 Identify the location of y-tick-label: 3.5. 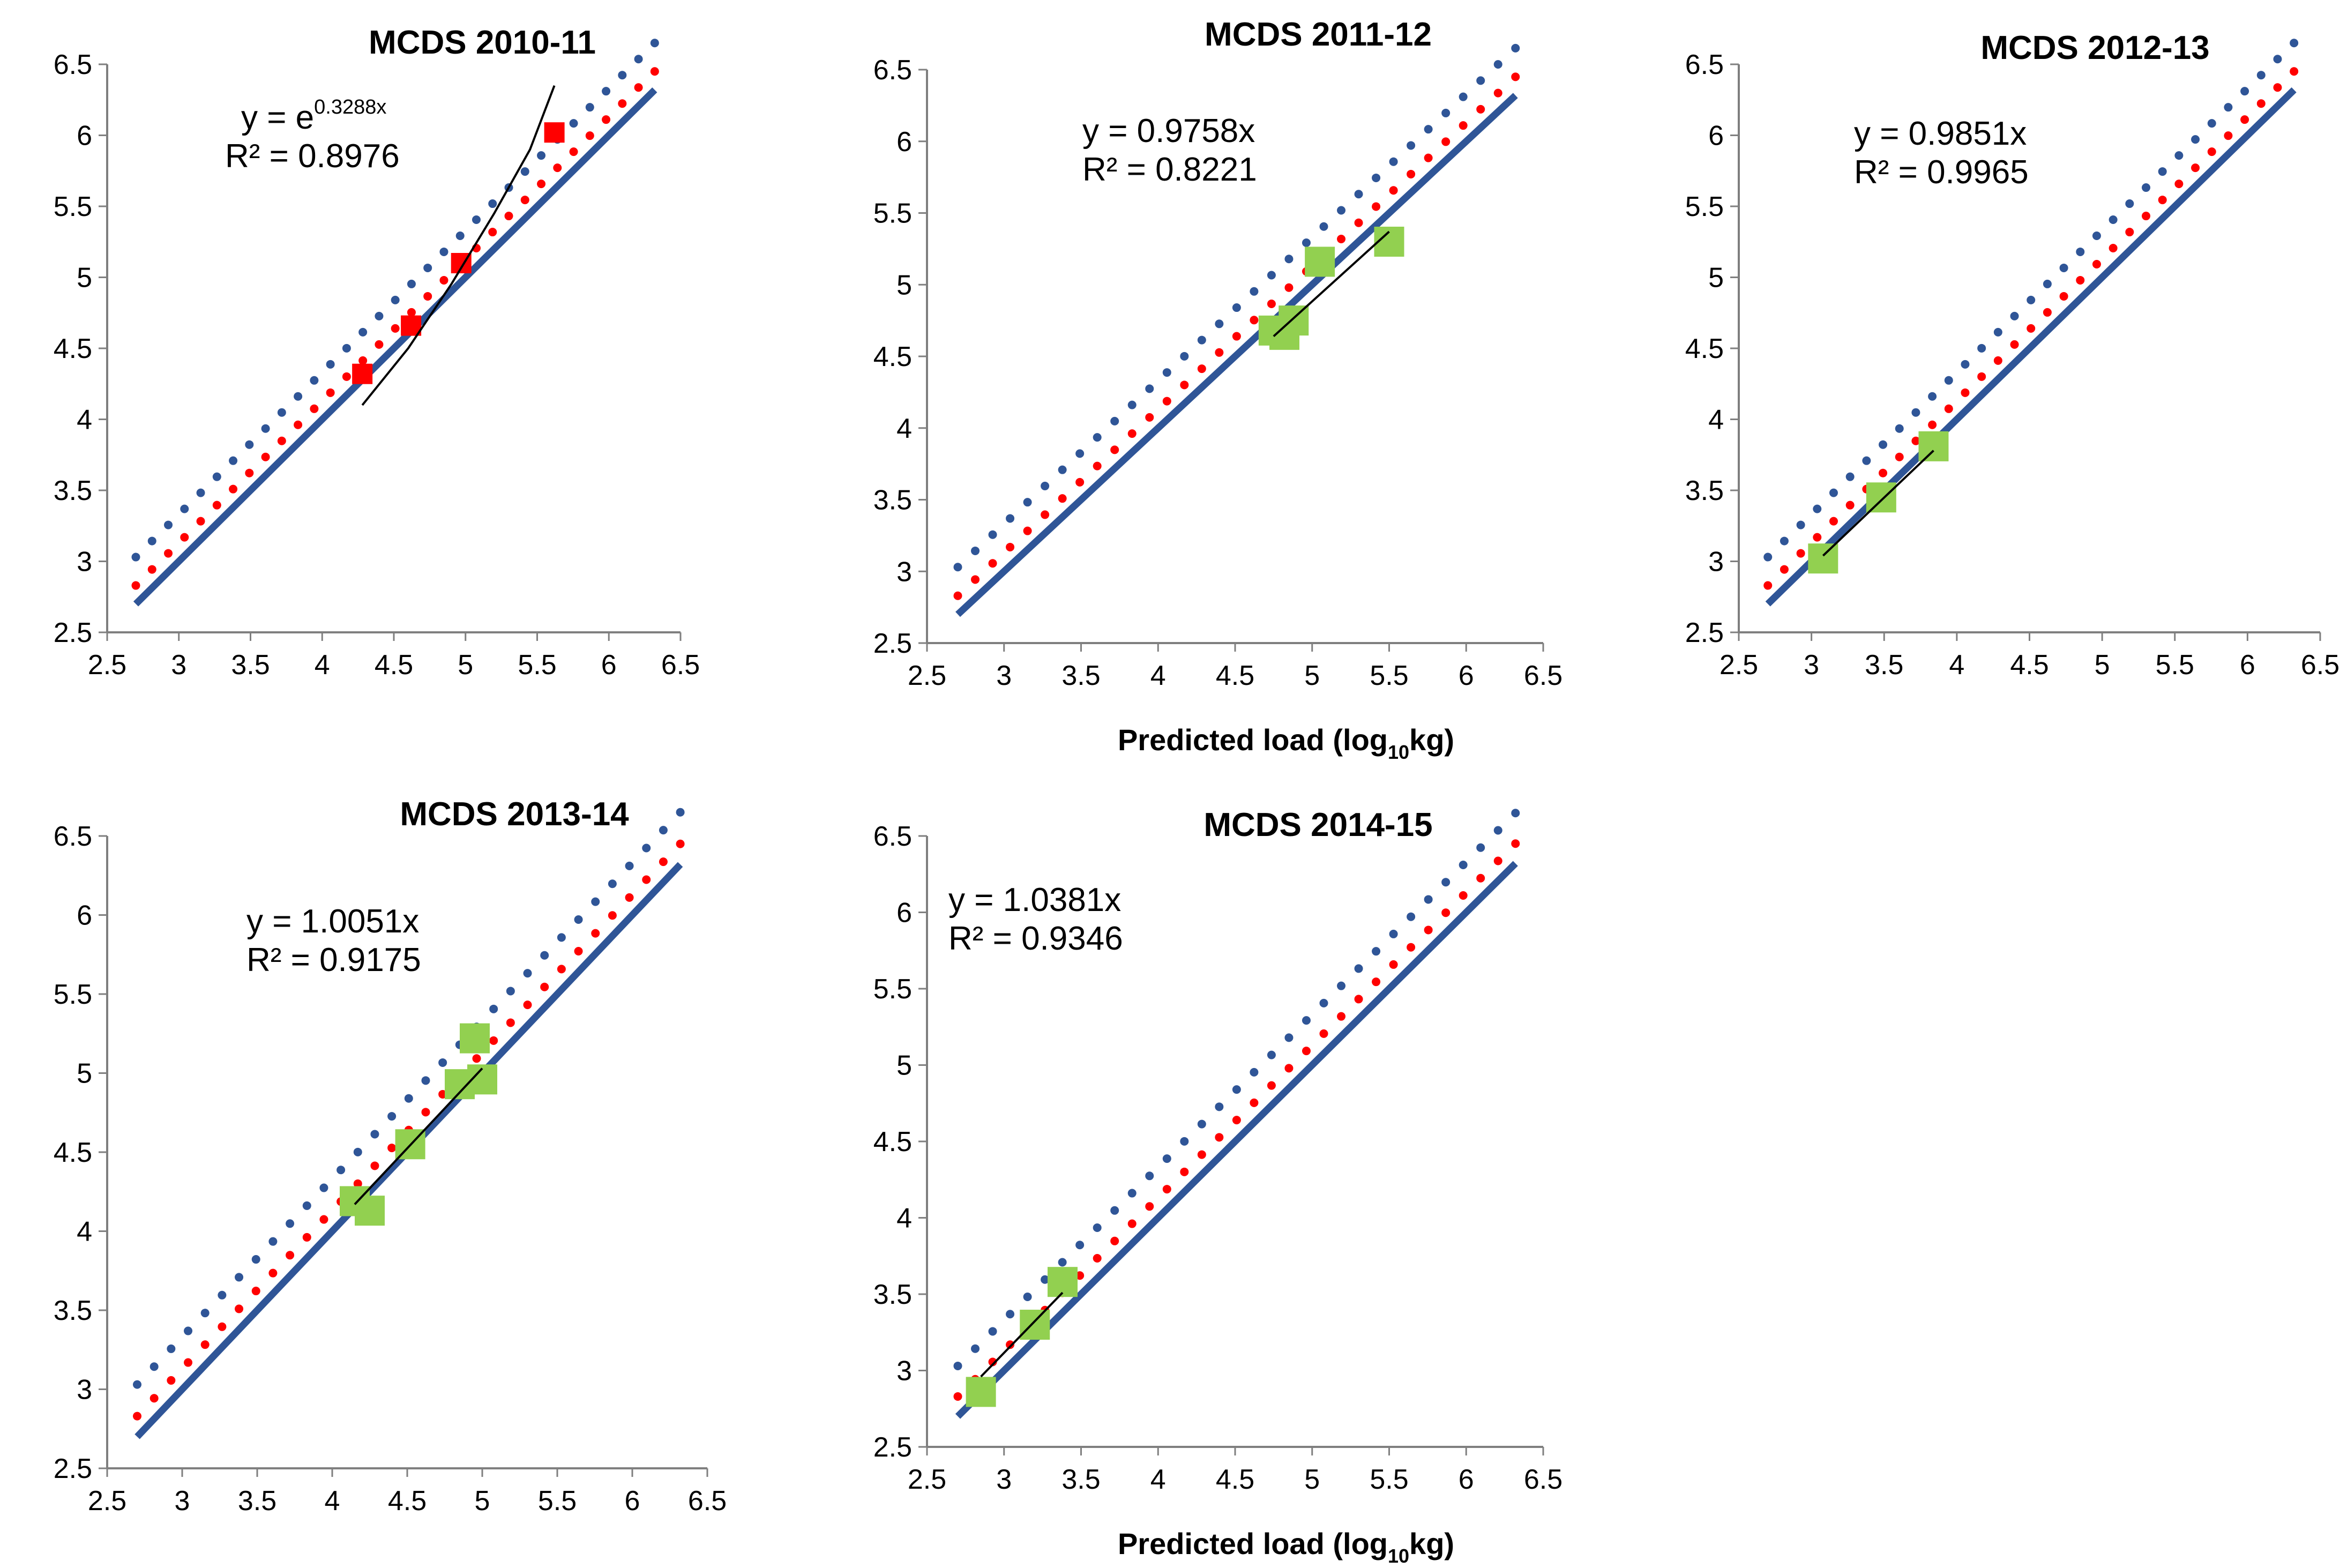
(73, 1311).